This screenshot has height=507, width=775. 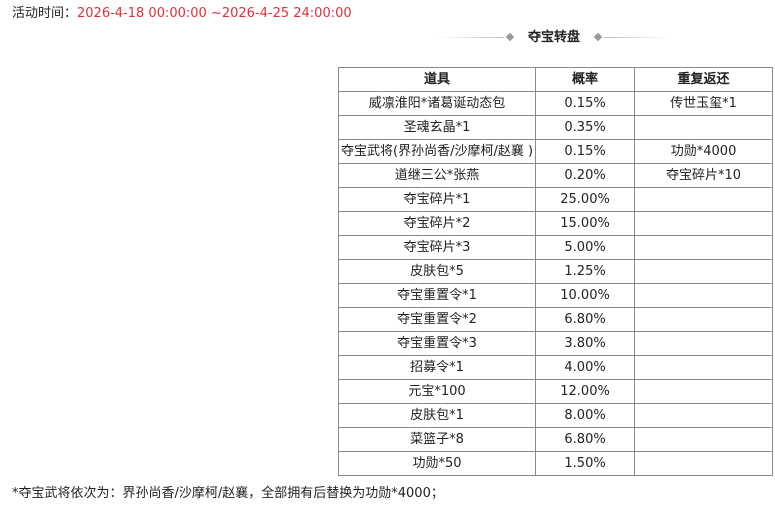 What do you see at coordinates (437, 127) in the screenshot?
I see `cell-item: 圣魂玄晶*1` at bounding box center [437, 127].